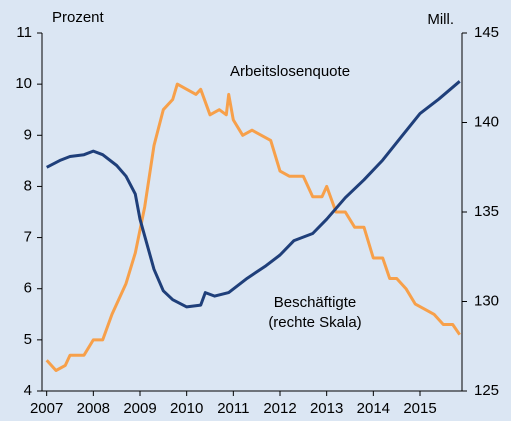 This screenshot has width=511, height=421. I want to click on x-tick-label: 2007, so click(46, 408).